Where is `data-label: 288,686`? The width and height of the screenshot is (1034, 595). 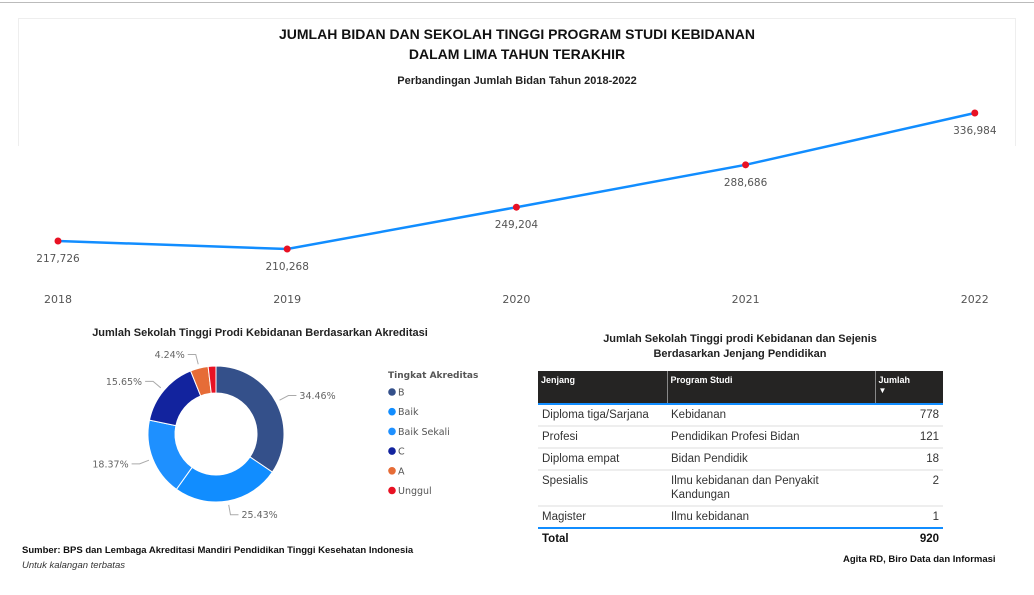
data-label: 288,686 is located at coordinates (746, 183).